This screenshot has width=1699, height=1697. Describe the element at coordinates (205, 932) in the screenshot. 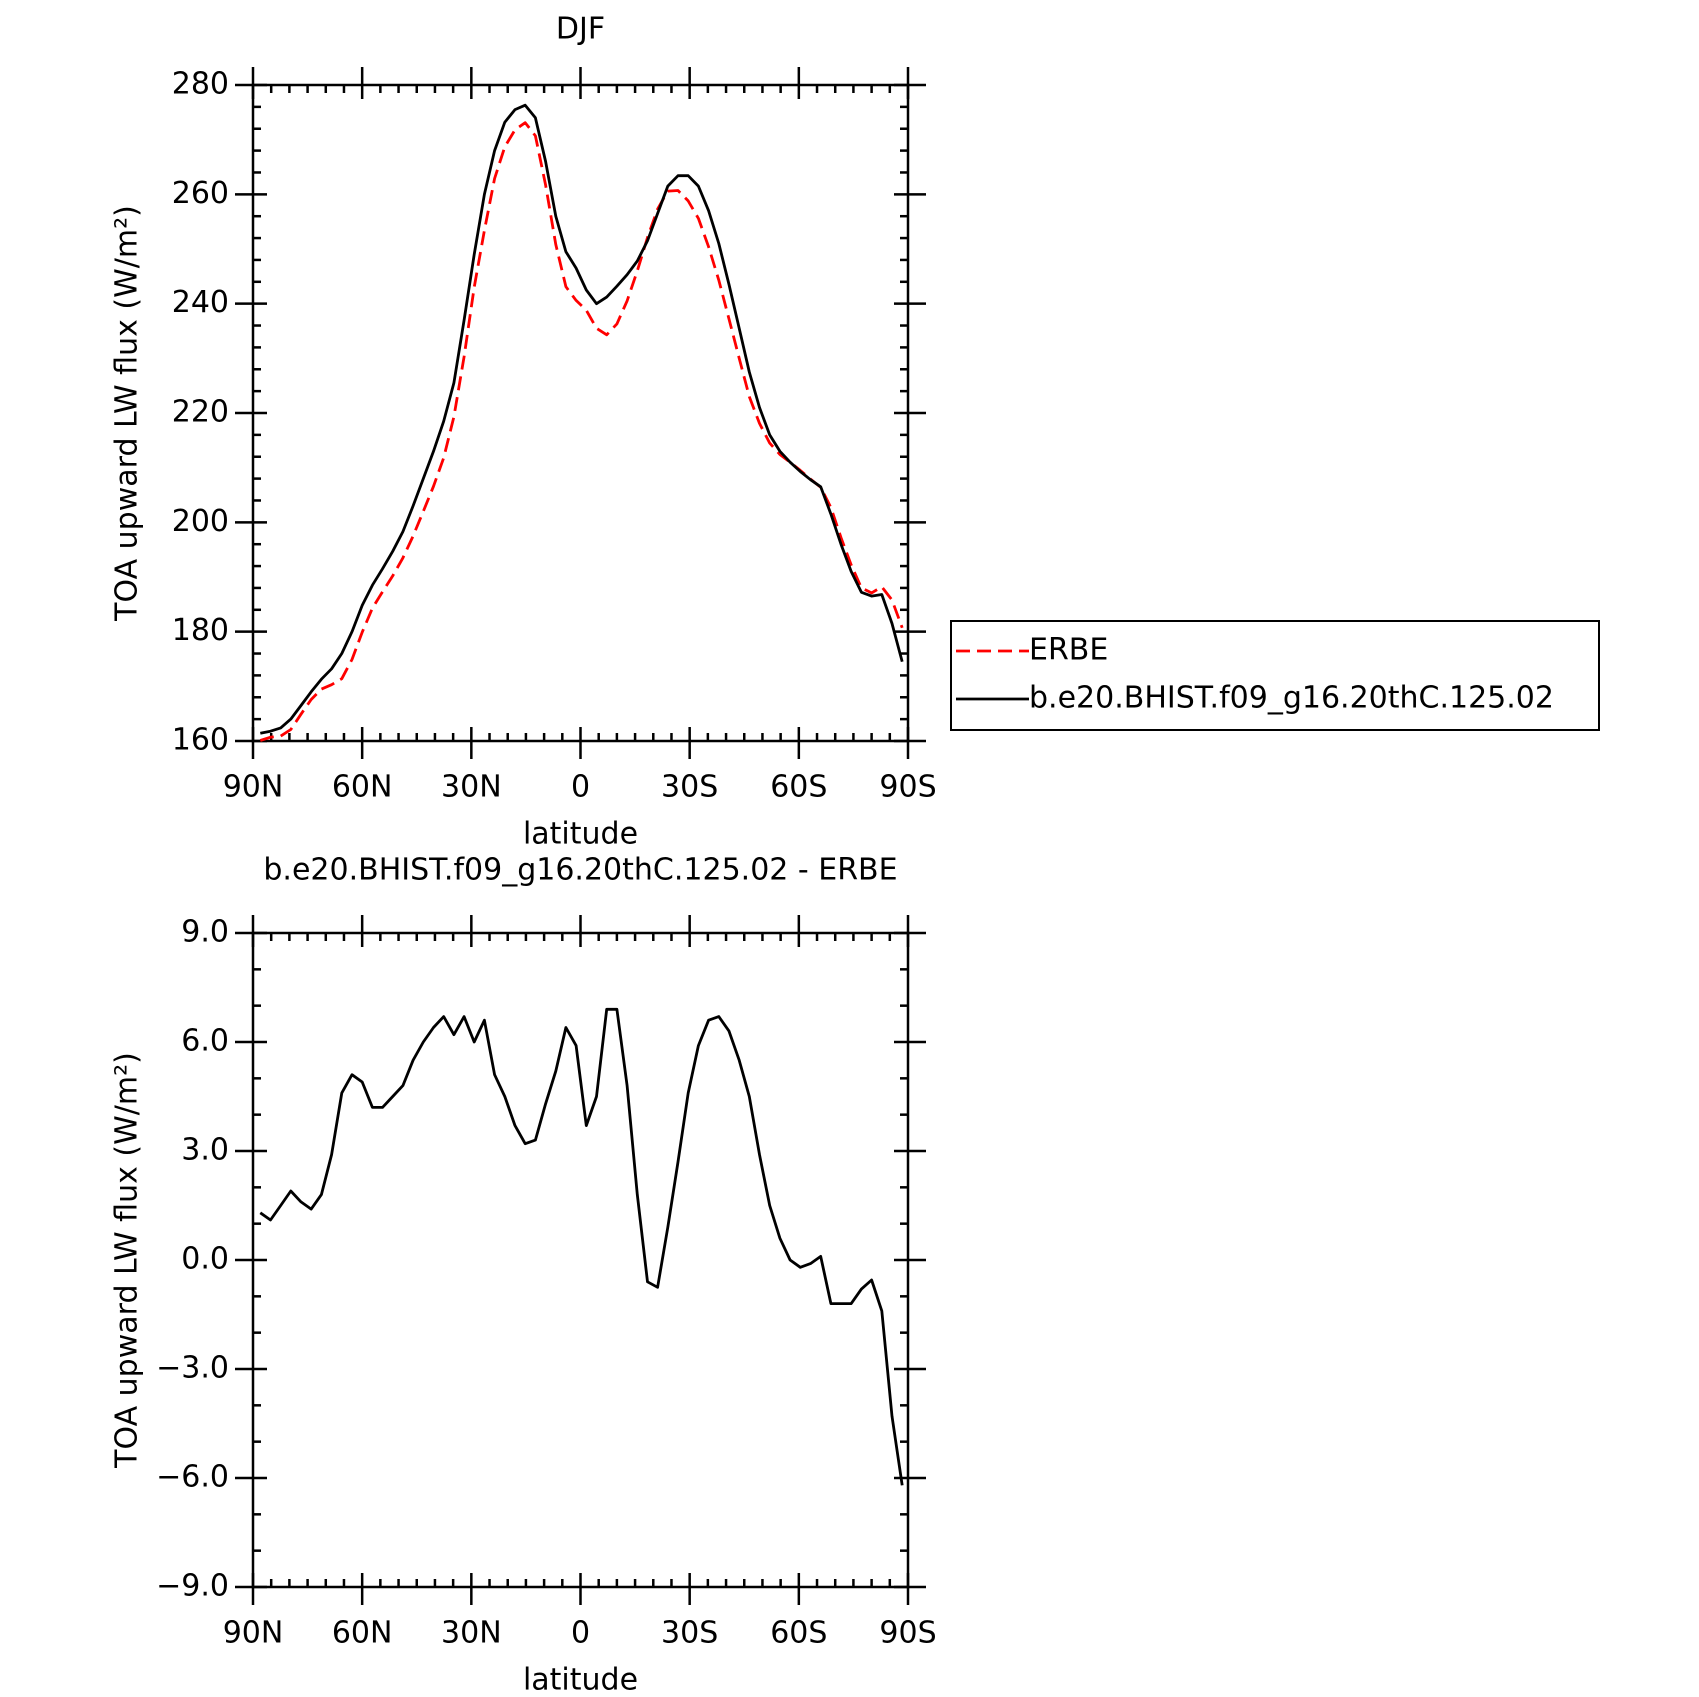

I see `y-tick-label: 9.0` at that location.